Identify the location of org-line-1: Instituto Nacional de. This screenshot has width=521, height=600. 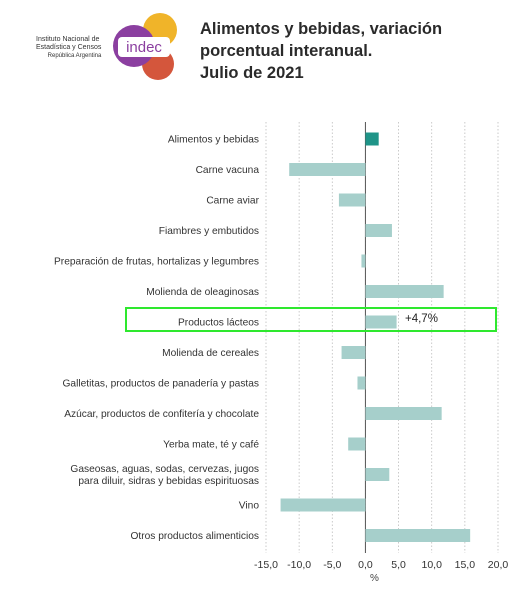
(68, 39).